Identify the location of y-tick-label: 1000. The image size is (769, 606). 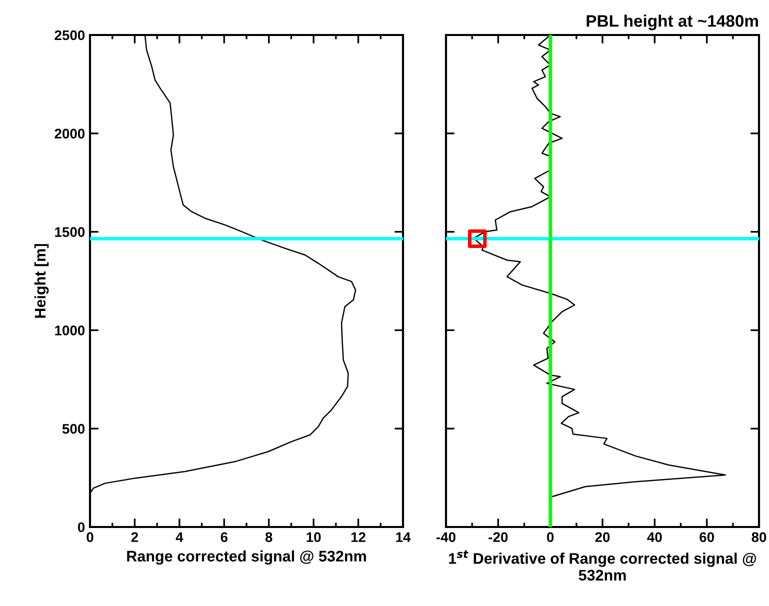
(70, 331).